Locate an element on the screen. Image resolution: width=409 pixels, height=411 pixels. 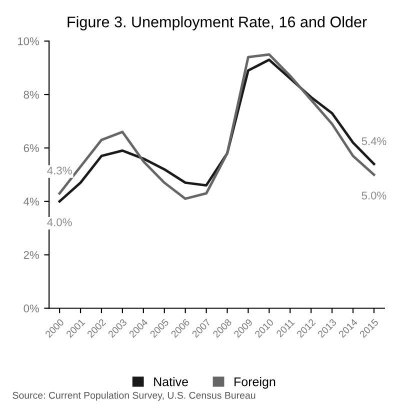
annotation: 4.3% is located at coordinates (59, 170).